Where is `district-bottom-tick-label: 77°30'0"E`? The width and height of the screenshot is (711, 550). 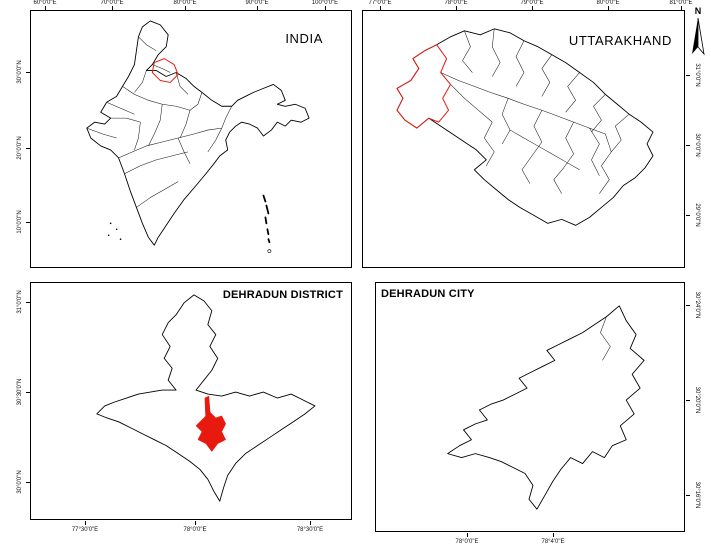 district-bottom-tick-label: 77°30'0"E is located at coordinates (85, 530).